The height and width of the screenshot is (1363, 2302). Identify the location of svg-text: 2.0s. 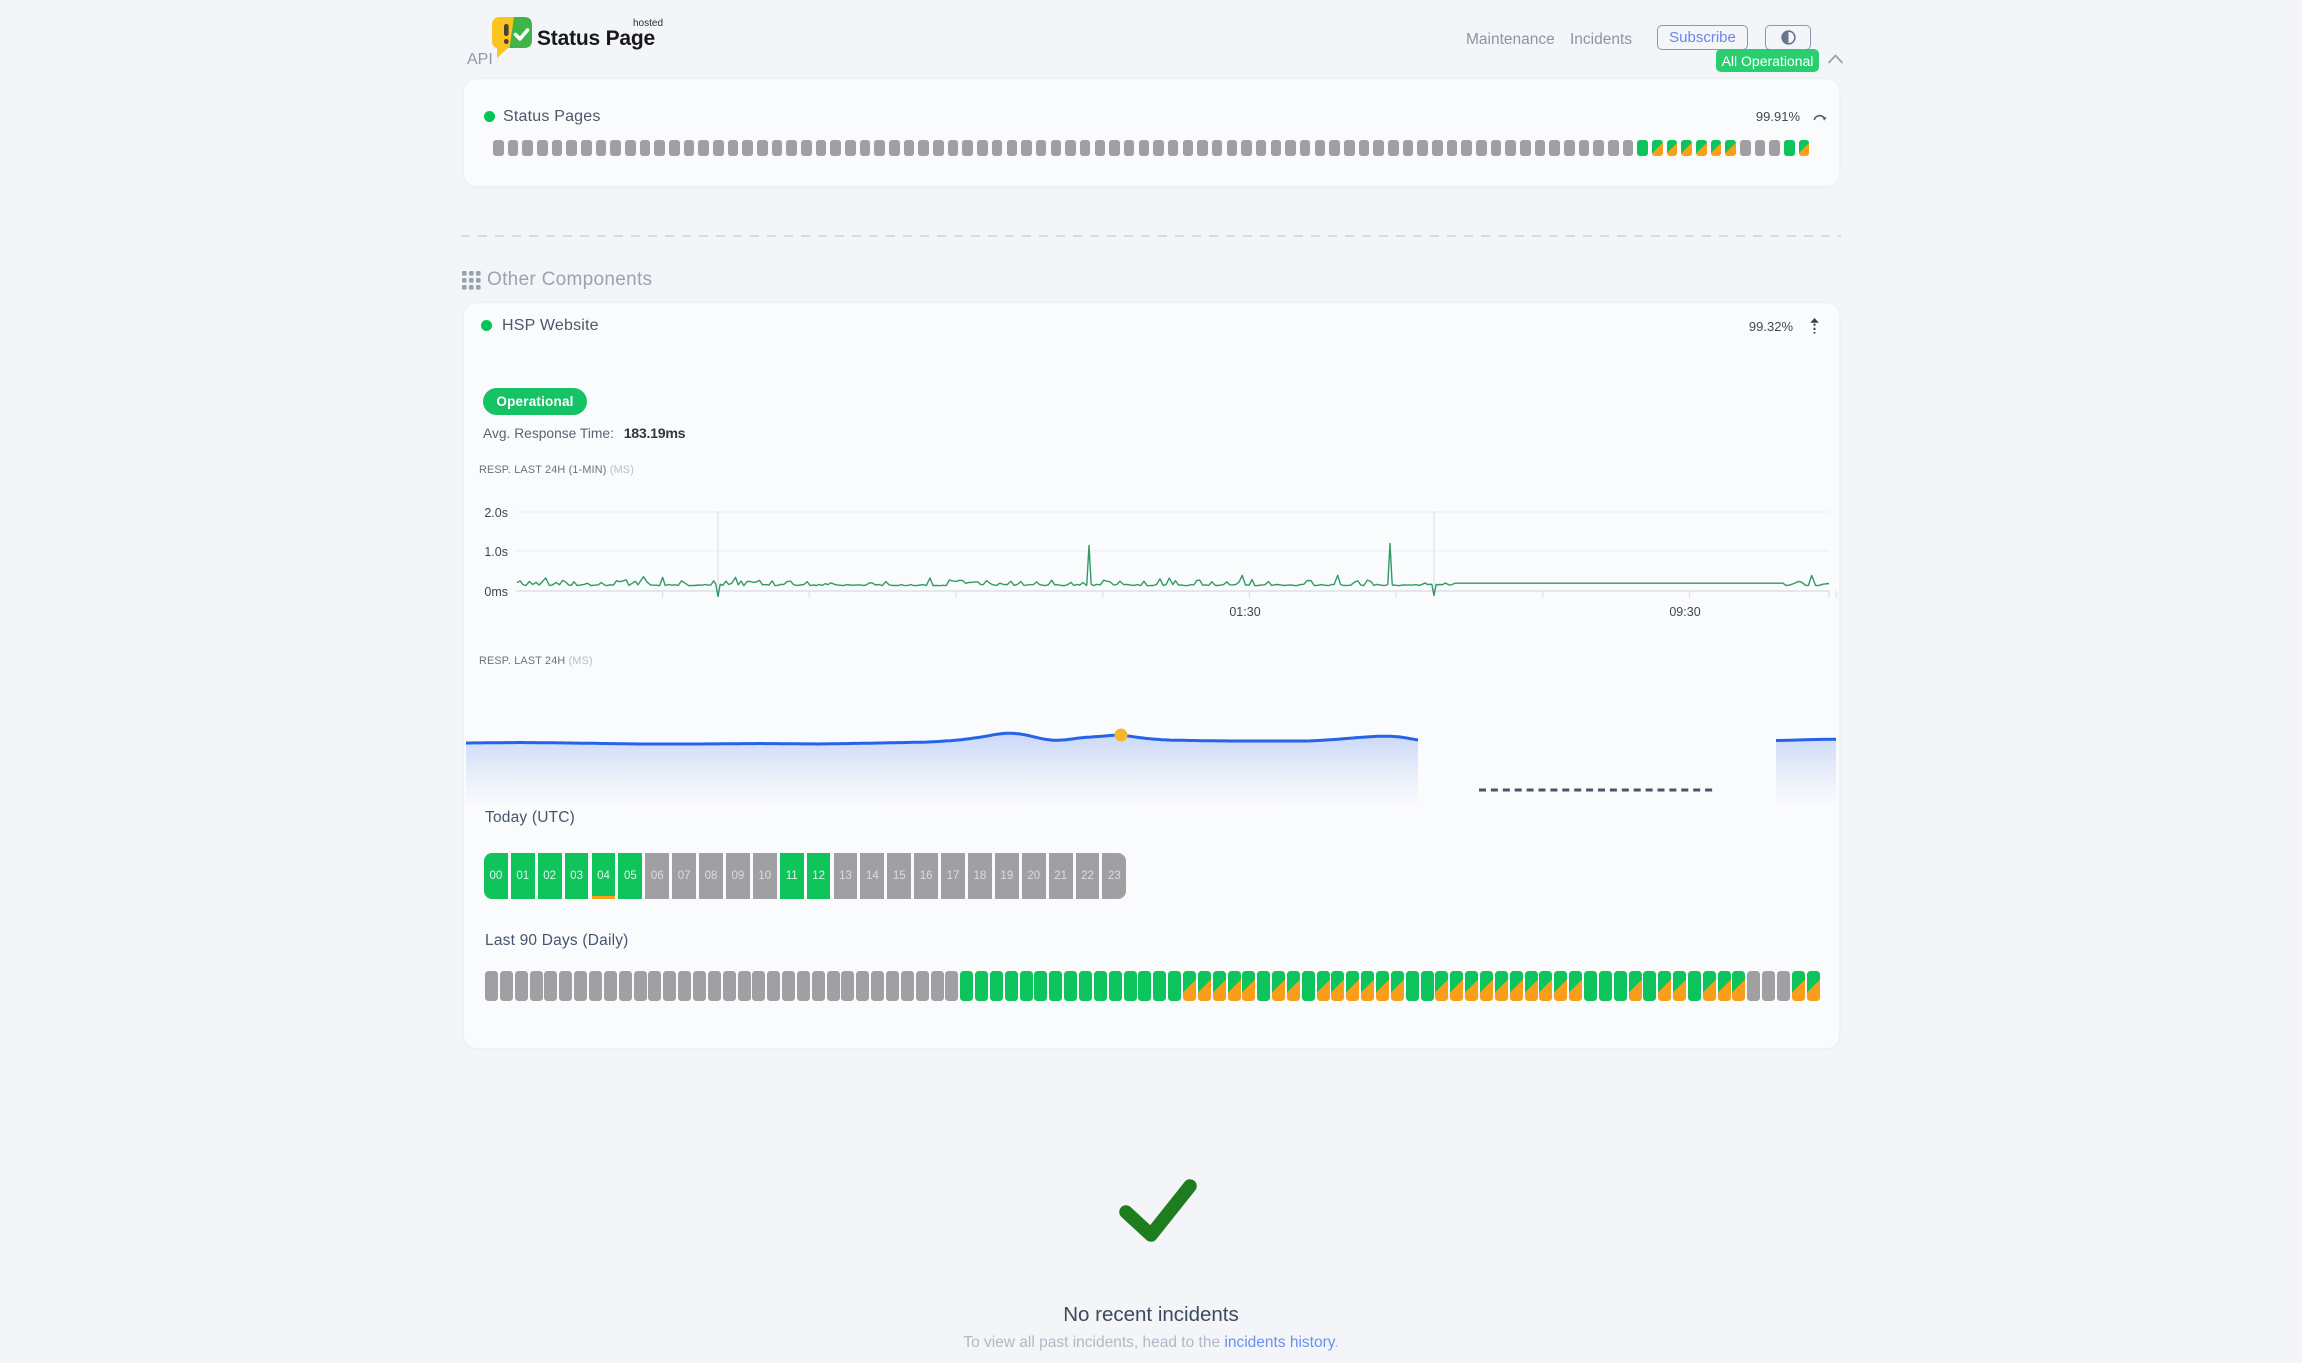
(496, 513).